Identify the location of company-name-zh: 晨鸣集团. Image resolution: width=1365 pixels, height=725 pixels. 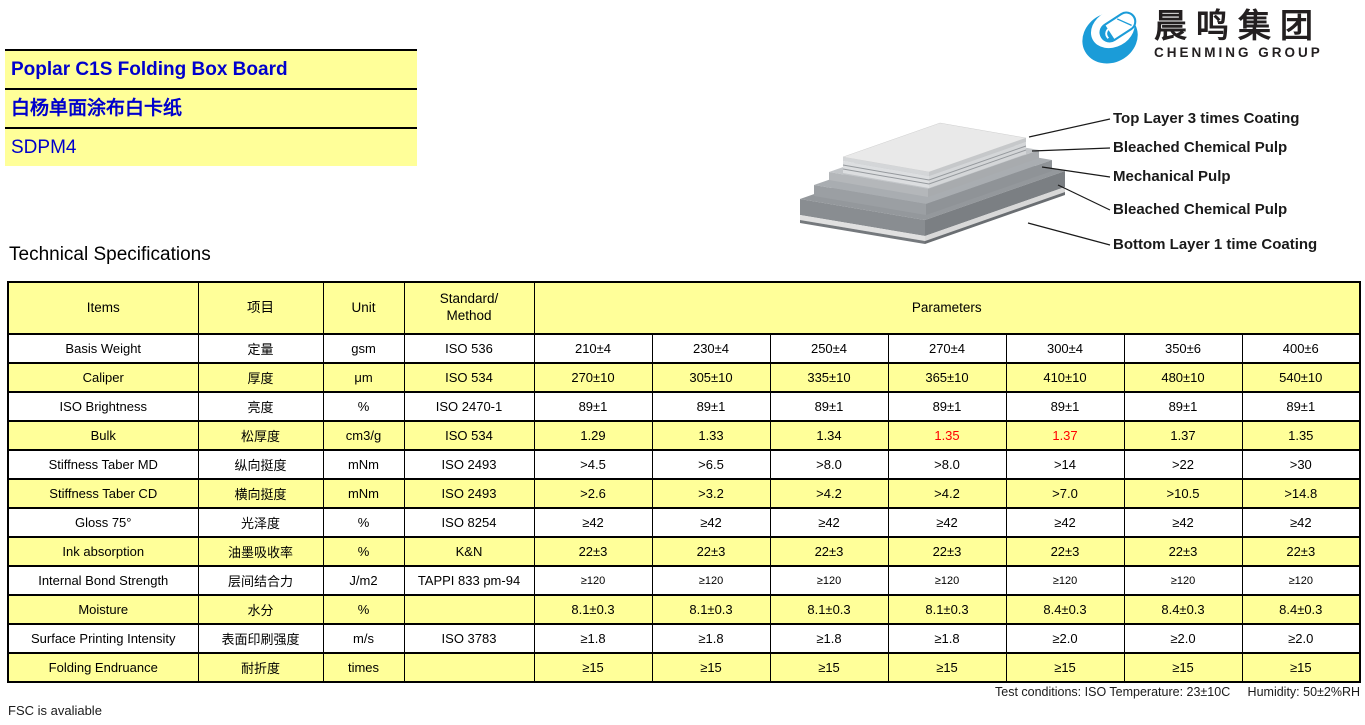
(1238, 25).